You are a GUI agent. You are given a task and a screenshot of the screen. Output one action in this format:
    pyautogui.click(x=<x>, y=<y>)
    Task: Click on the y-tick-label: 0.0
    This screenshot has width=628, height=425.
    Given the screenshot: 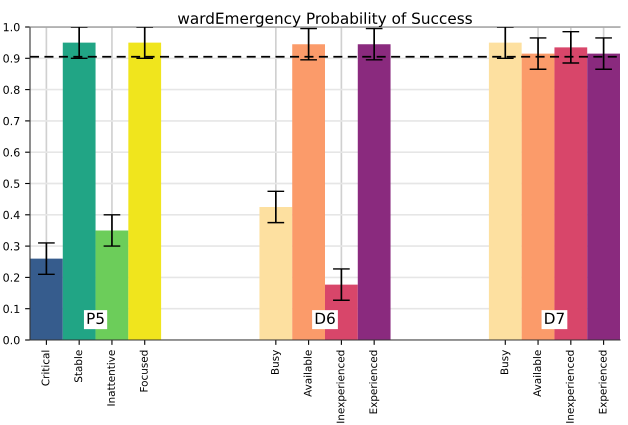 What is the action you would take?
    pyautogui.click(x=11, y=340)
    